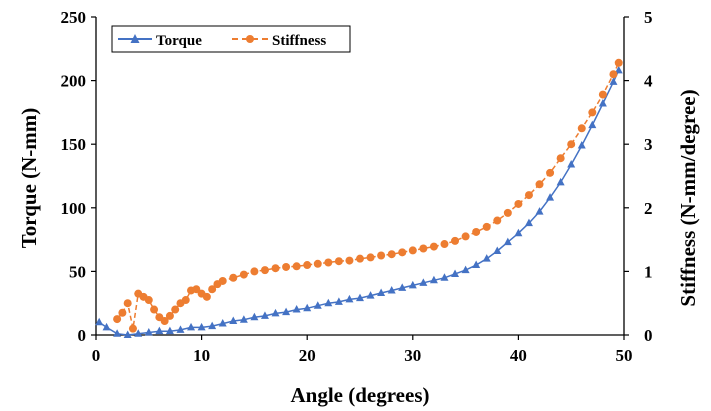 This screenshot has width=711, height=411. I want to click on y-tick-label: 100, so click(74, 208).